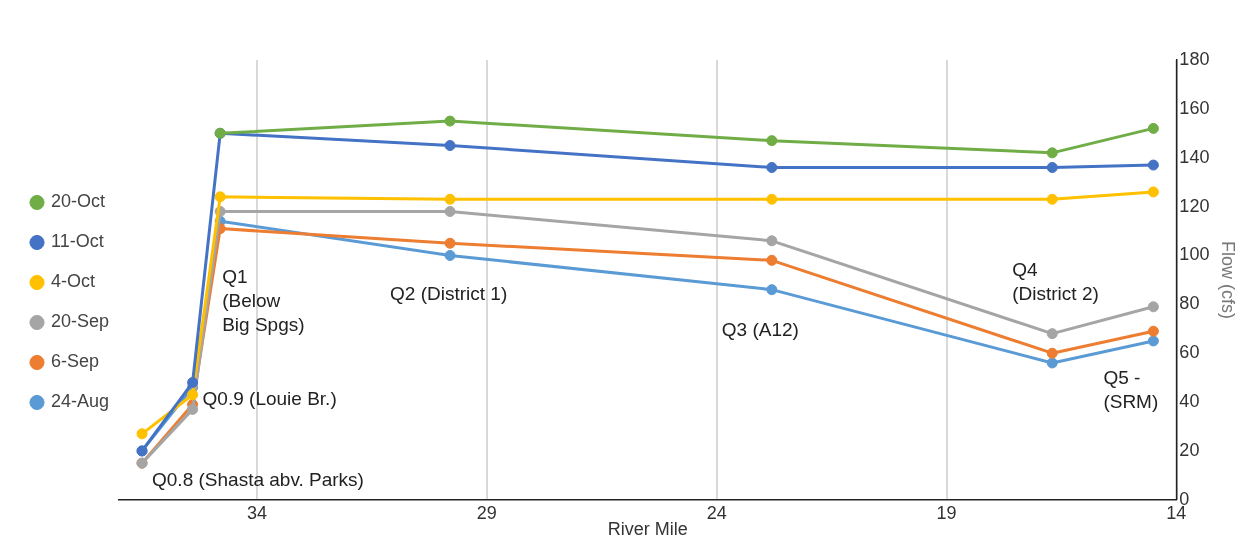 This screenshot has width=1252, height=555. What do you see at coordinates (256, 512) in the screenshot?
I see `x-tick-label: 34` at bounding box center [256, 512].